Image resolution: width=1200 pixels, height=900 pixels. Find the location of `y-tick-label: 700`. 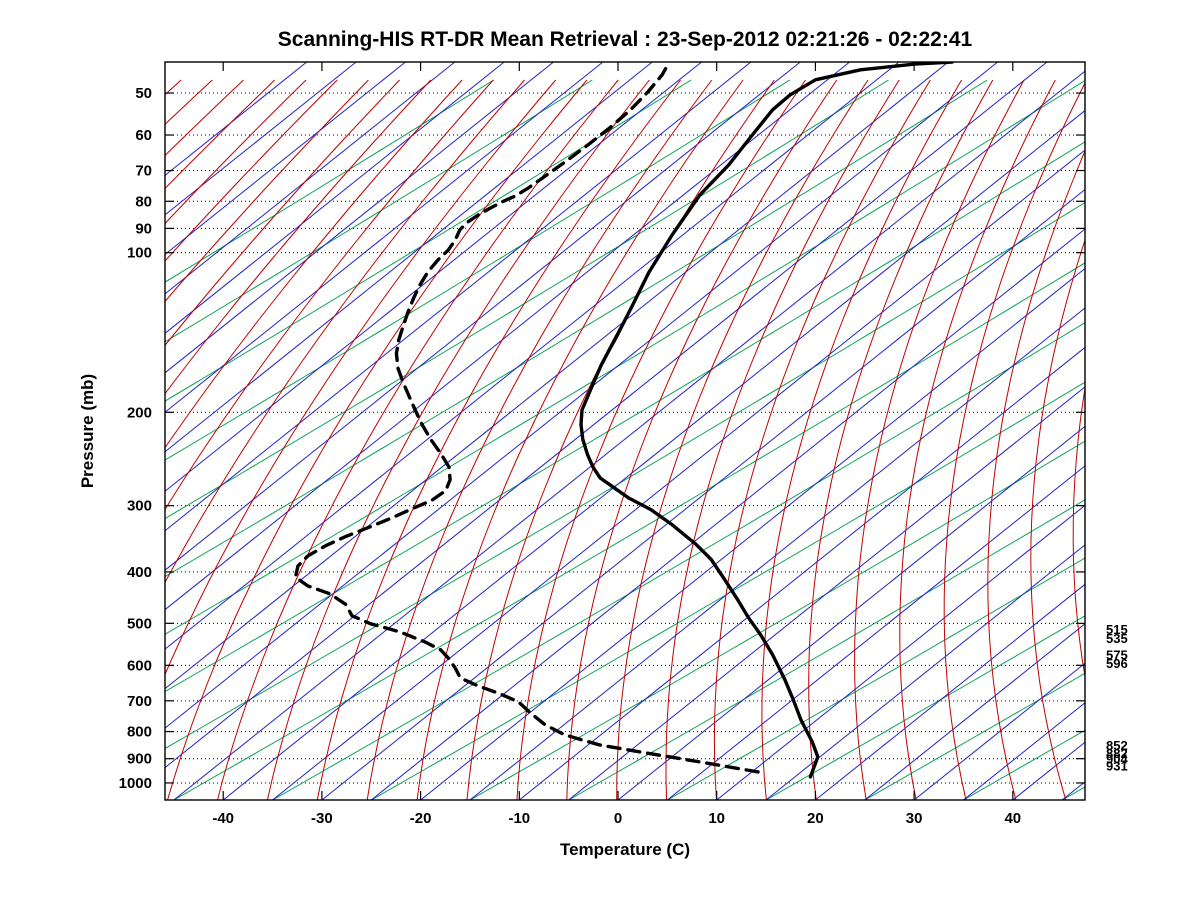

y-tick-label: 700 is located at coordinates (139, 701).